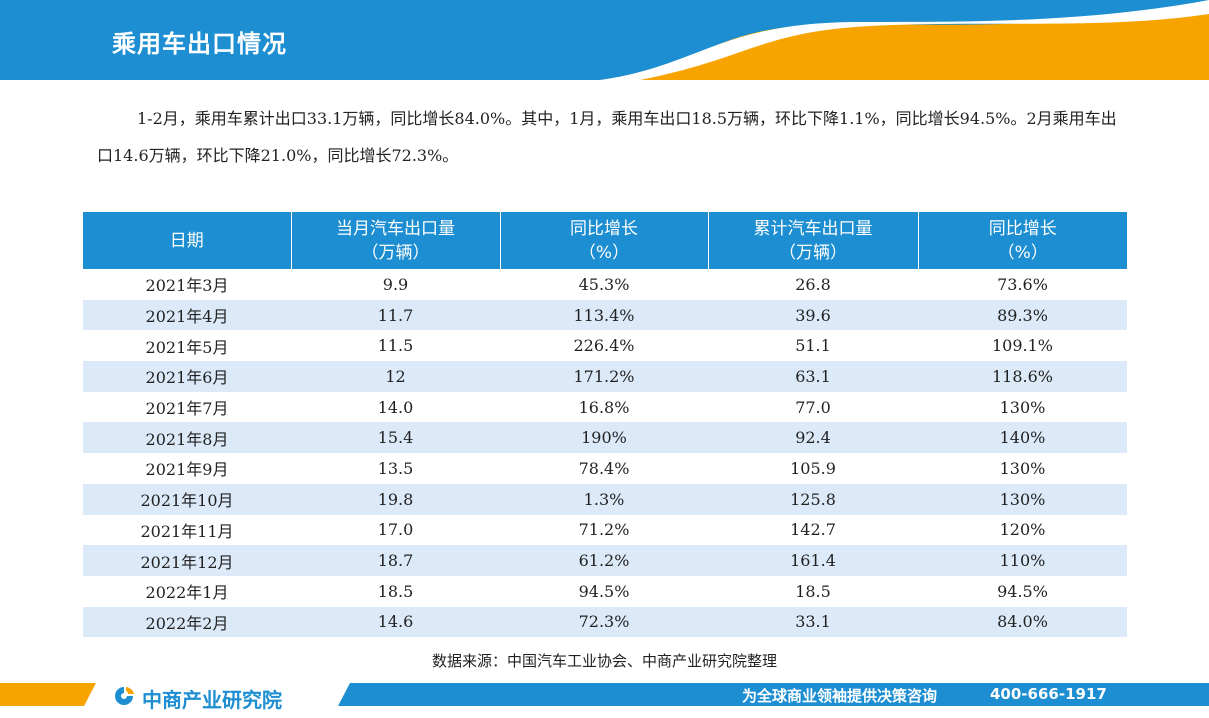 This screenshot has height=718, width=1209. I want to click on table-row: 2021年10月 19.8 1.3% 125.8 130%, so click(605, 499).